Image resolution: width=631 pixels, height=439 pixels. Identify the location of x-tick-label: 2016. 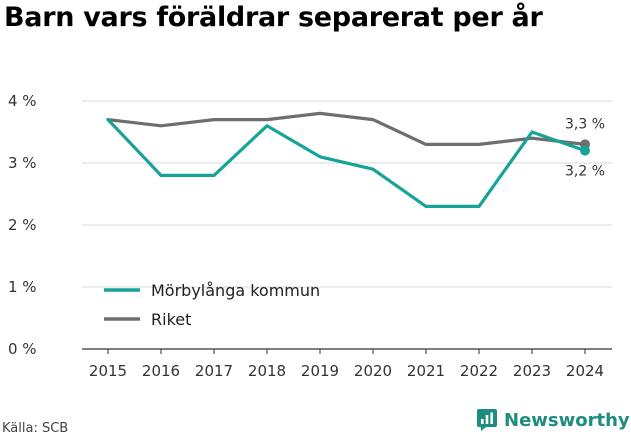
(161, 371).